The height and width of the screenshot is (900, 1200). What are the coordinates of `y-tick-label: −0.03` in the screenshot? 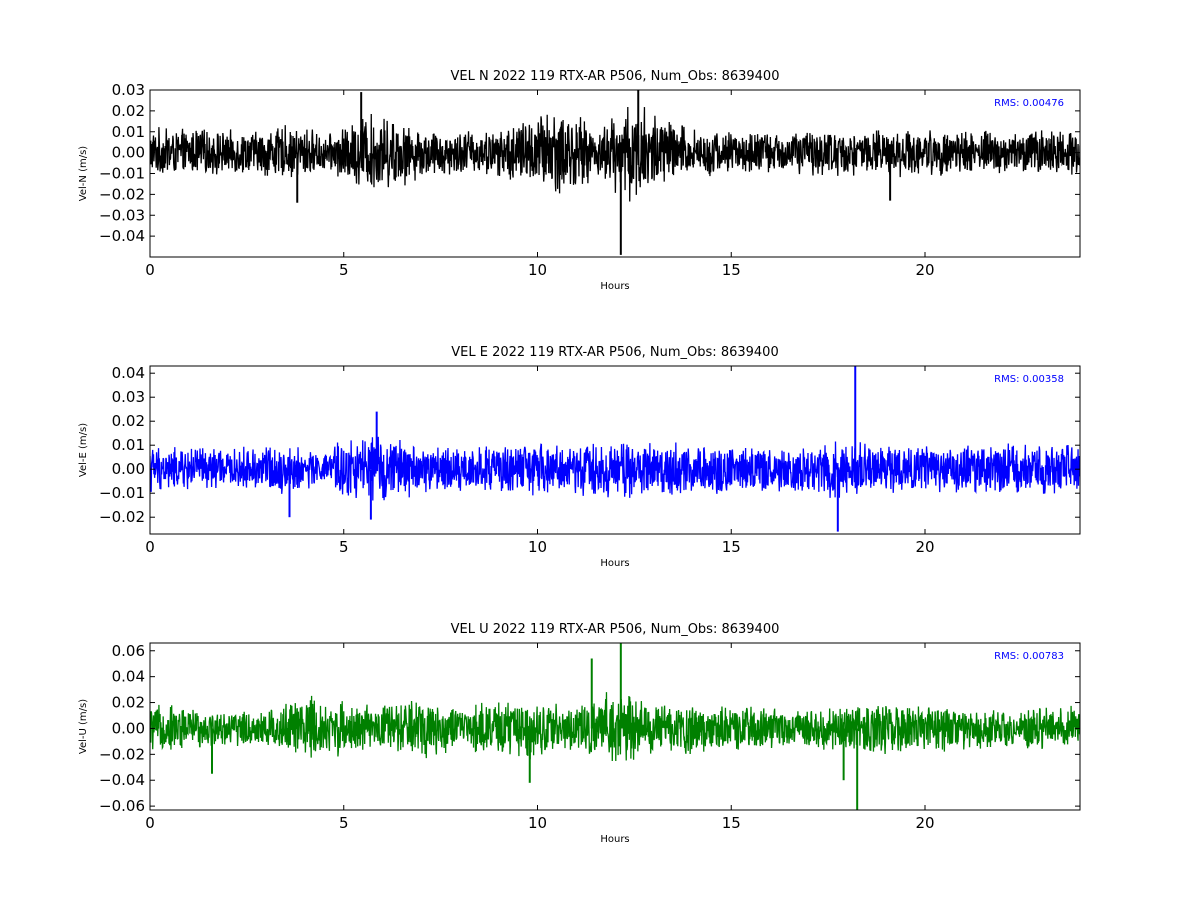 It's located at (122, 215).